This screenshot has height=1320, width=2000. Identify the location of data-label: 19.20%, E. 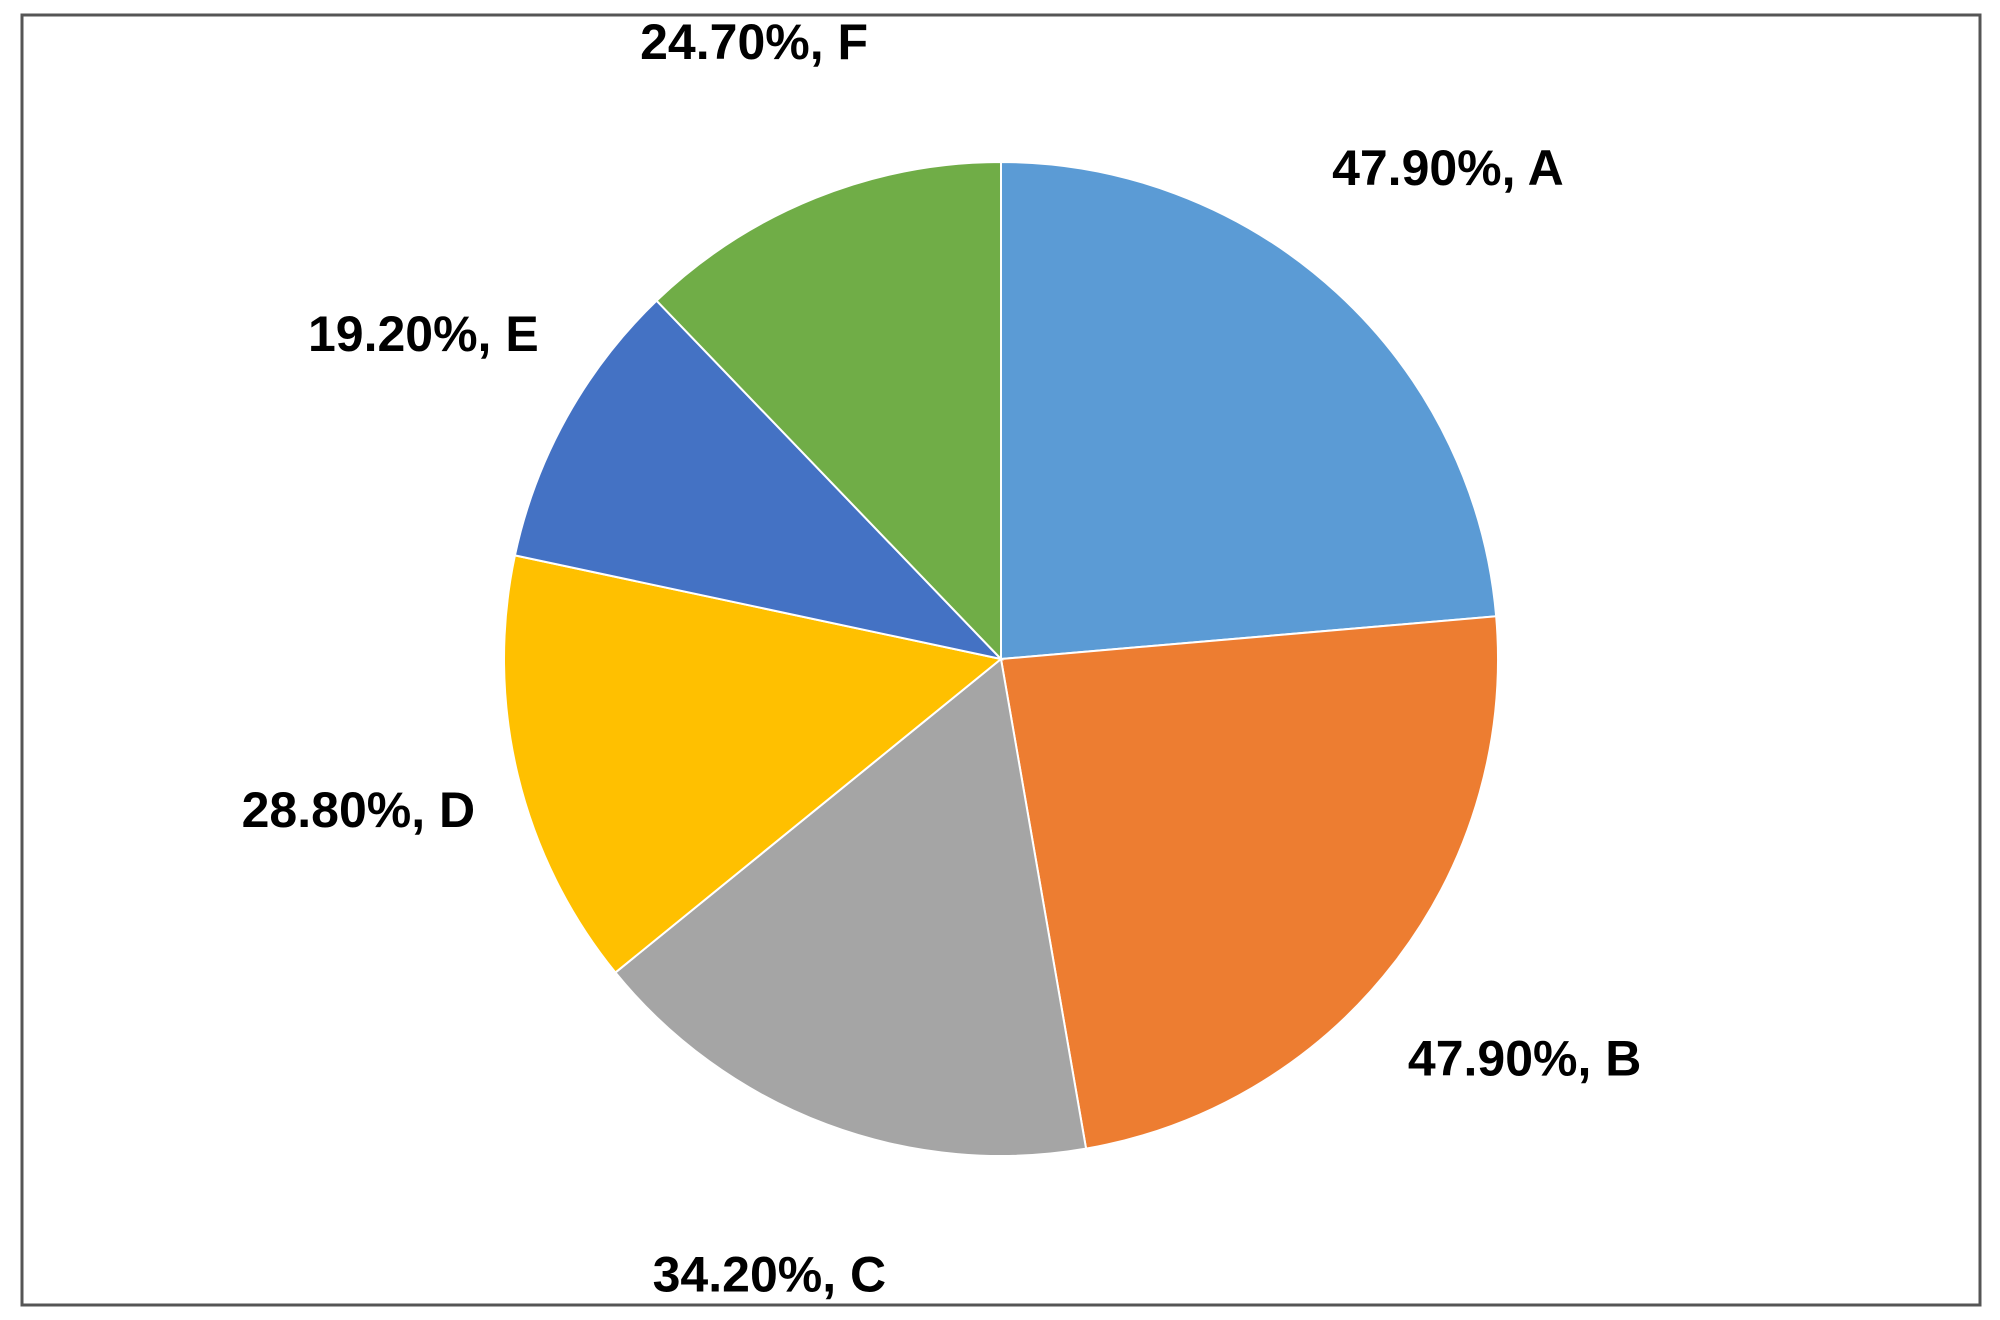
(423, 334).